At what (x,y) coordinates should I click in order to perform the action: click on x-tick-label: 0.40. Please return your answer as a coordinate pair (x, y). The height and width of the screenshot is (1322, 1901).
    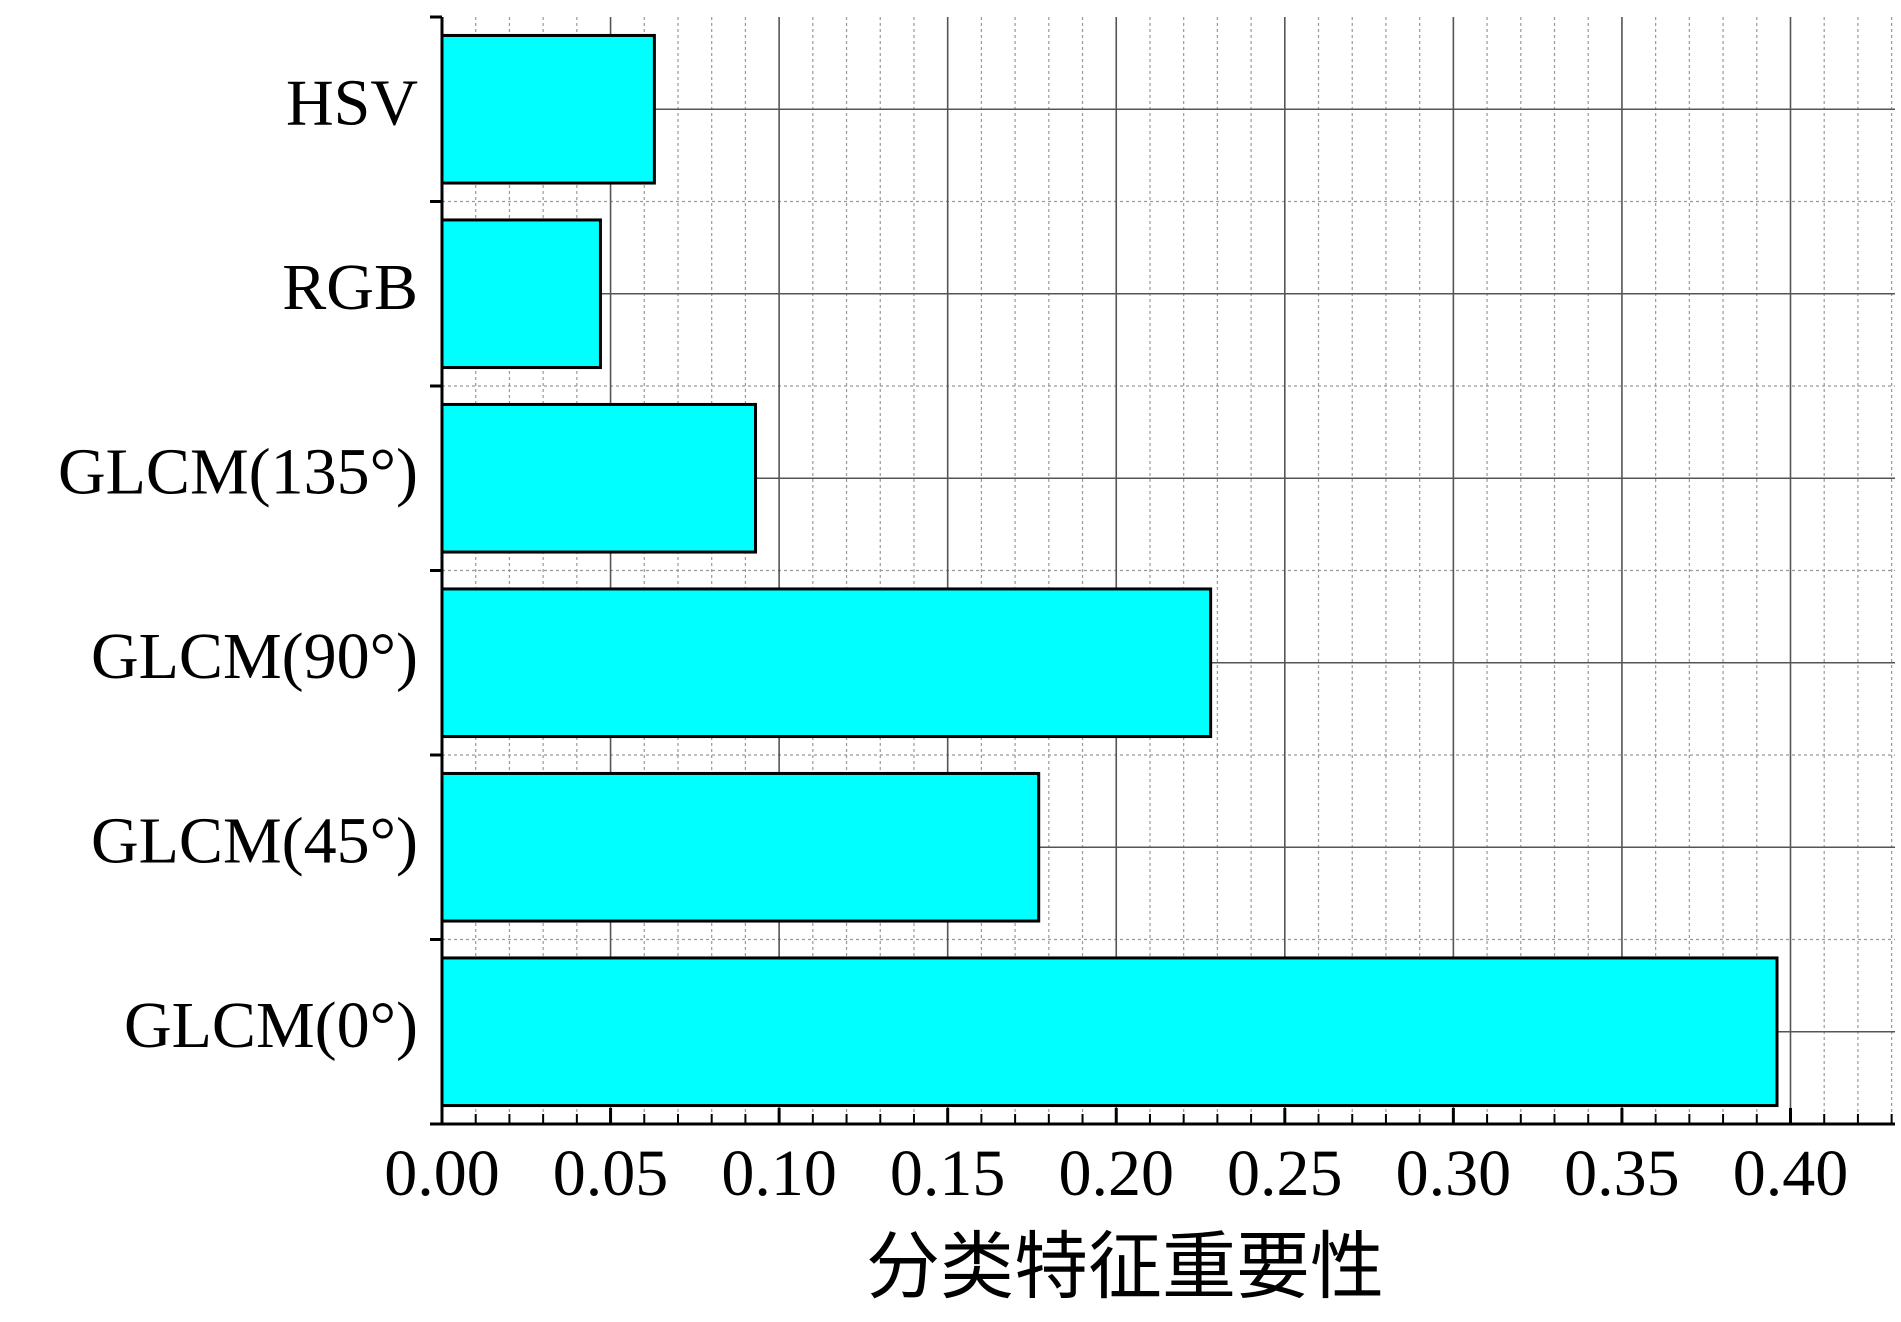
    Looking at the image, I should click on (1791, 1173).